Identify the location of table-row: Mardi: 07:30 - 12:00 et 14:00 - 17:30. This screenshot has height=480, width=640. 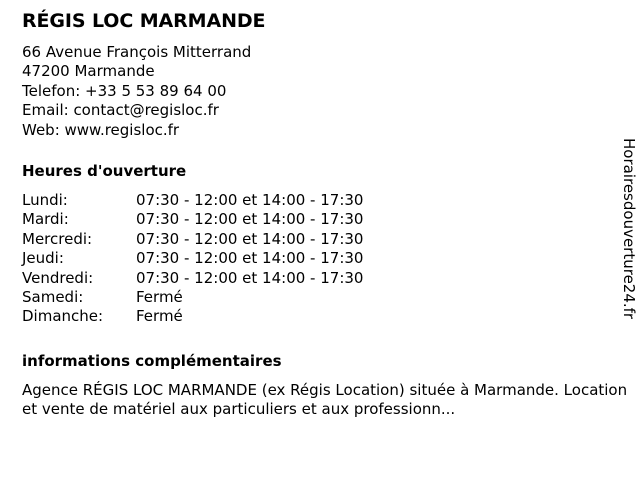
(192, 219).